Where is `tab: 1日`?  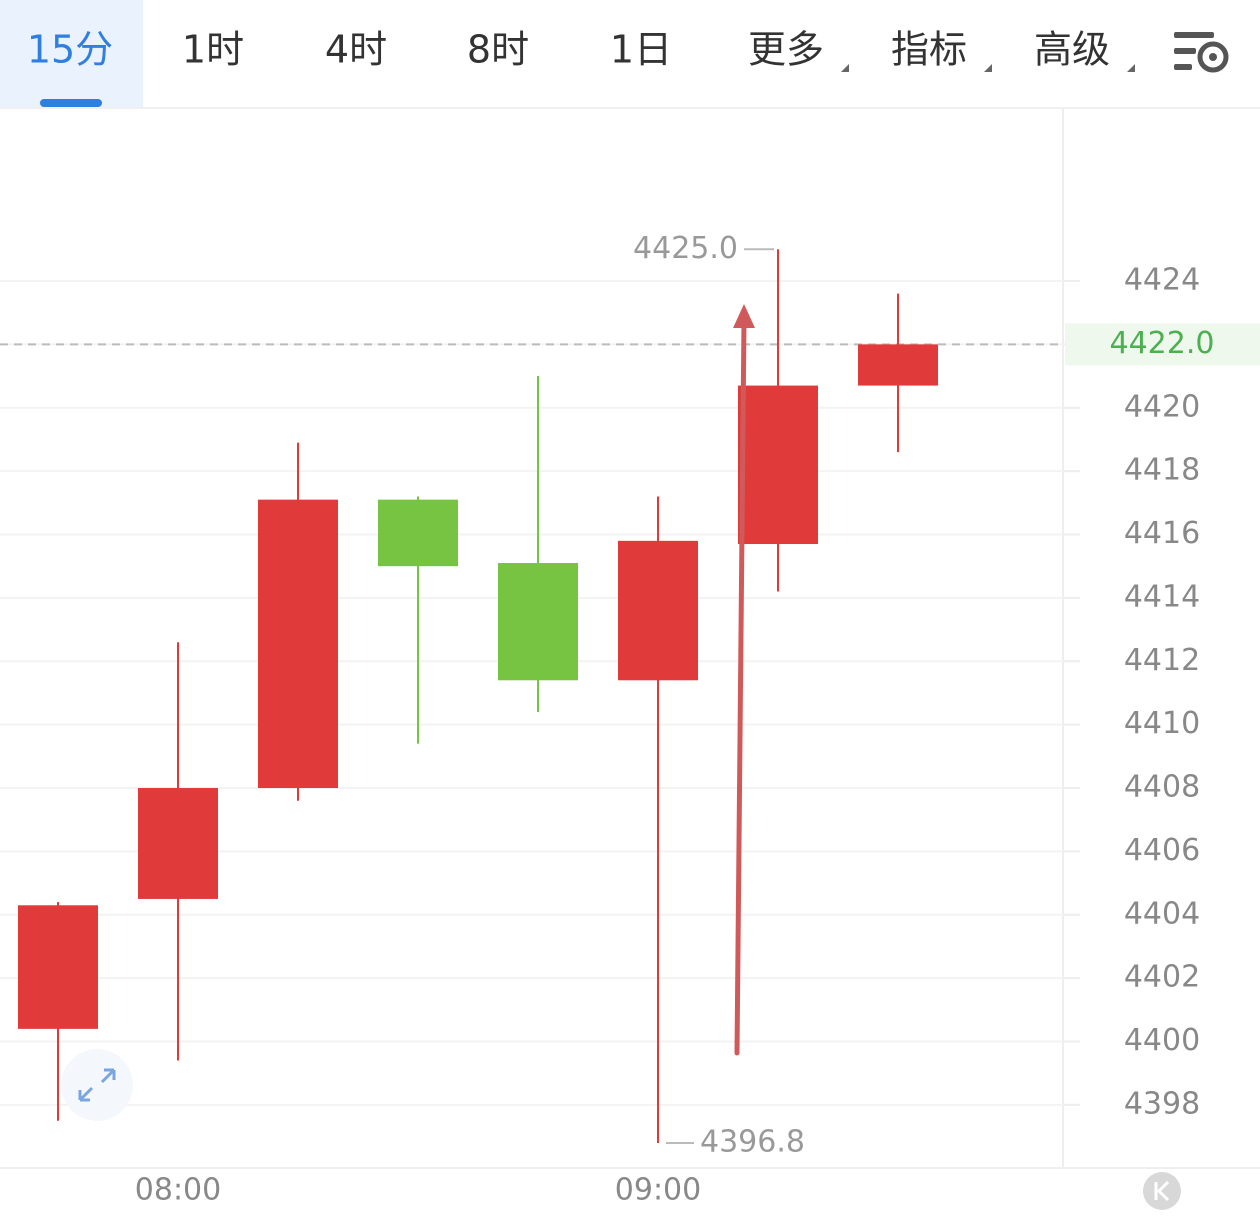
tab: 1日 is located at coordinates (641, 50).